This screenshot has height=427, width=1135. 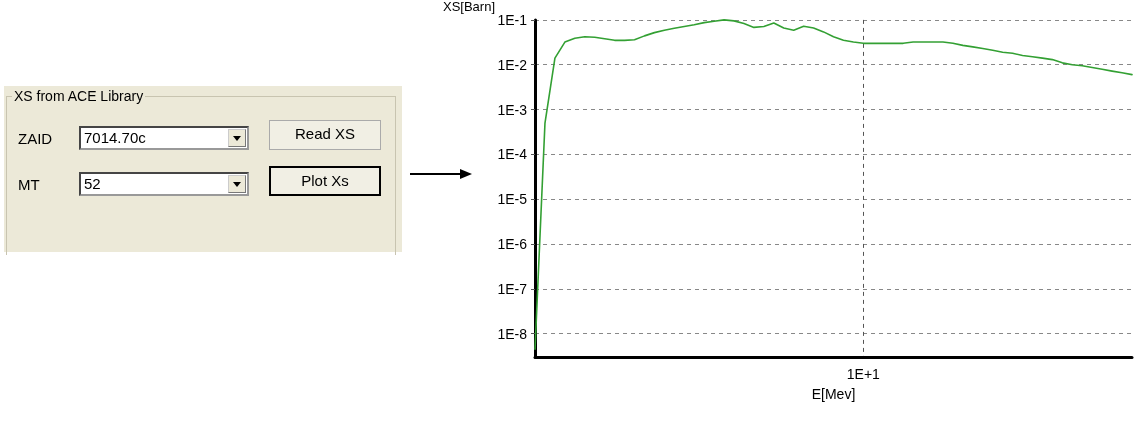 I want to click on text: XS from ACE Library, so click(x=79, y=96).